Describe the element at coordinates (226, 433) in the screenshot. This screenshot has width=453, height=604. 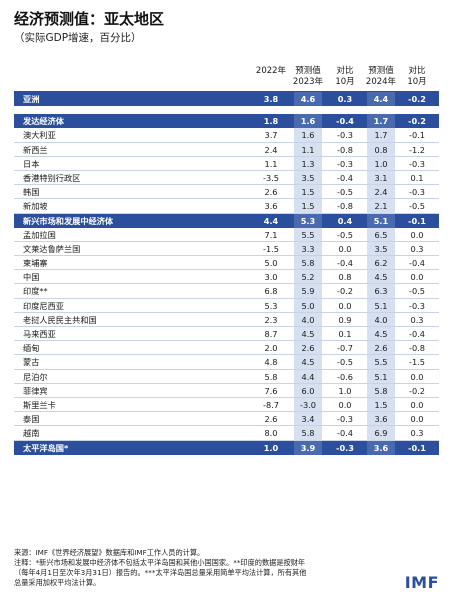
I see `table-row: 越南 8.0 5.8 -0.4 6.9 0.3` at that location.